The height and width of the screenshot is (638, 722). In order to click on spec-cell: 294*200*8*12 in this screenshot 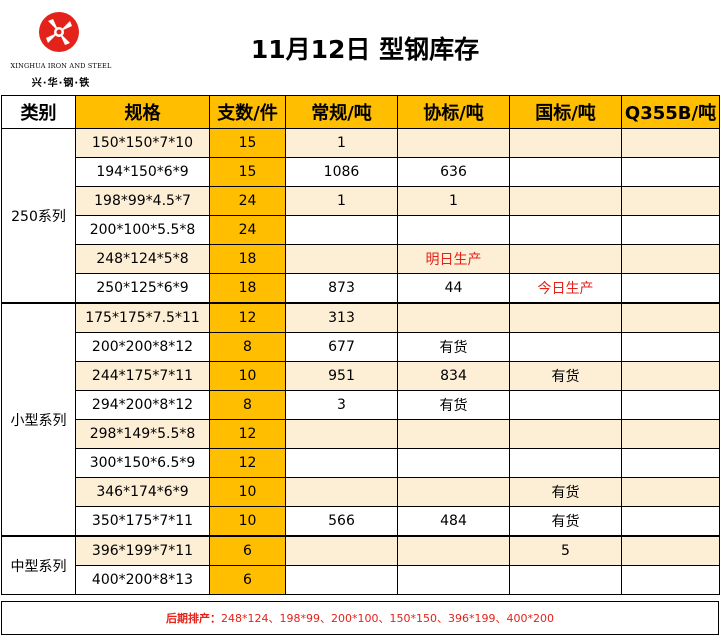, I will do `click(142, 405)`.